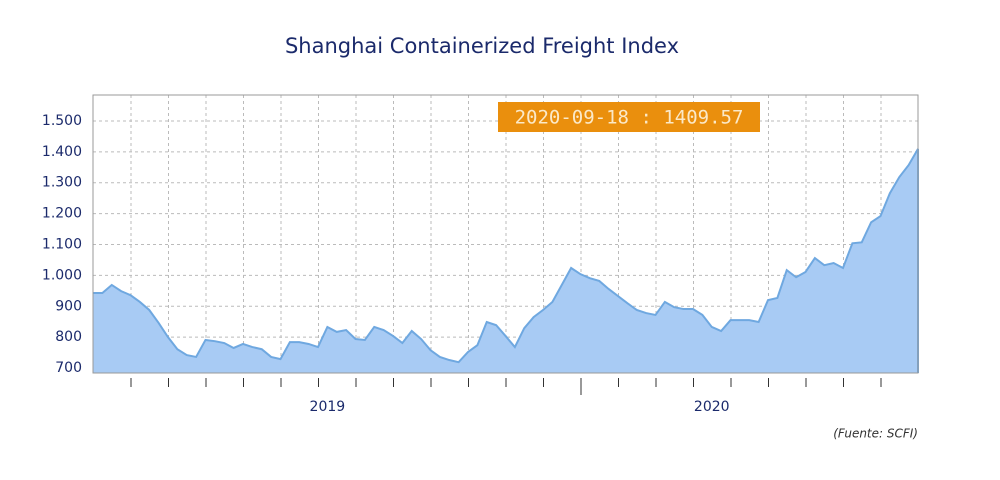 The width and height of the screenshot is (1000, 480). I want to click on y-tick-label: 1.400, so click(62, 152).